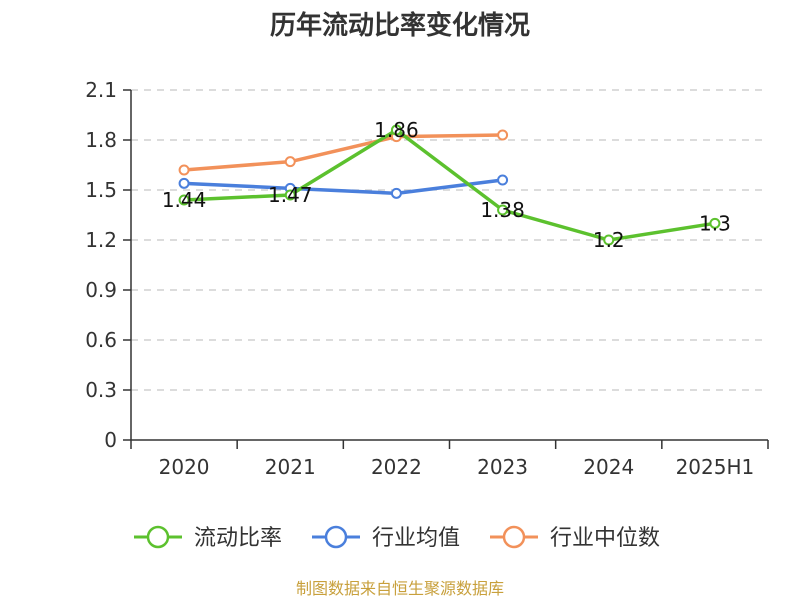 Image resolution: width=800 pixels, height=600 pixels. Describe the element at coordinates (605, 538) in the screenshot. I see `legend-label: 行业中位数` at that location.